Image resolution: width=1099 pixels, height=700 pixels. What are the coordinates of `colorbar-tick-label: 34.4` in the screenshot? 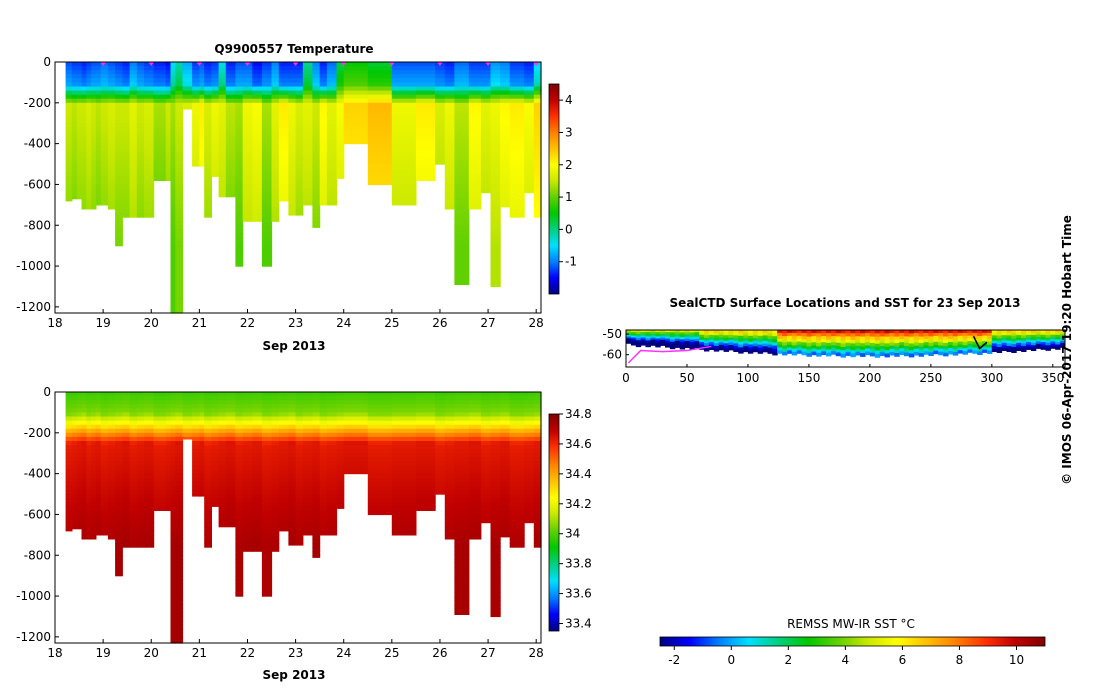 It's located at (578, 474).